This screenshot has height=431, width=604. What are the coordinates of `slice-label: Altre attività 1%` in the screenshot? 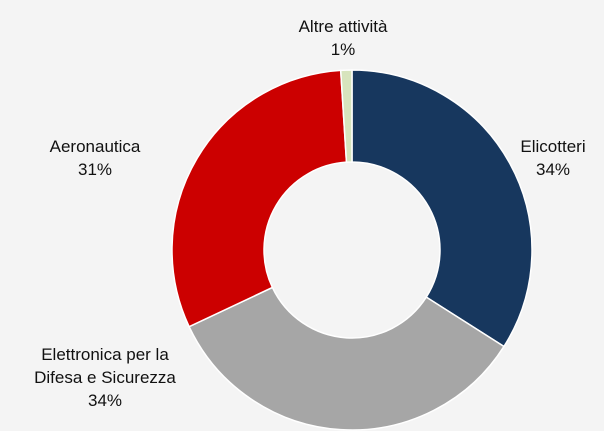 It's located at (343, 38).